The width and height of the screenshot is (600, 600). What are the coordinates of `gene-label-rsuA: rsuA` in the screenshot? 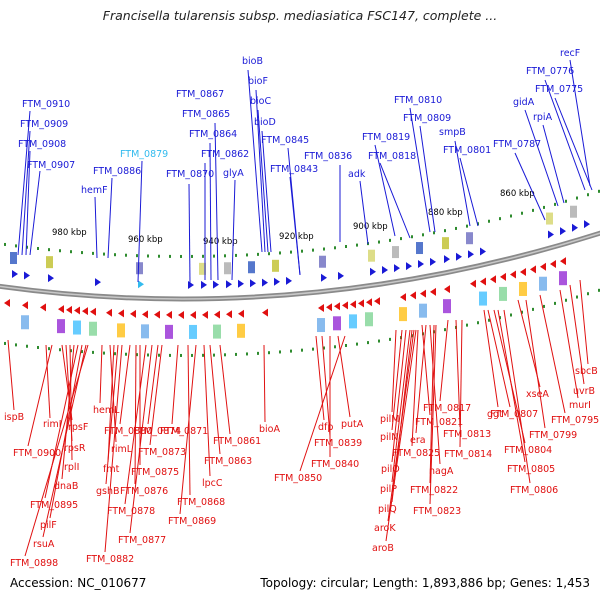 It's located at (44, 544).